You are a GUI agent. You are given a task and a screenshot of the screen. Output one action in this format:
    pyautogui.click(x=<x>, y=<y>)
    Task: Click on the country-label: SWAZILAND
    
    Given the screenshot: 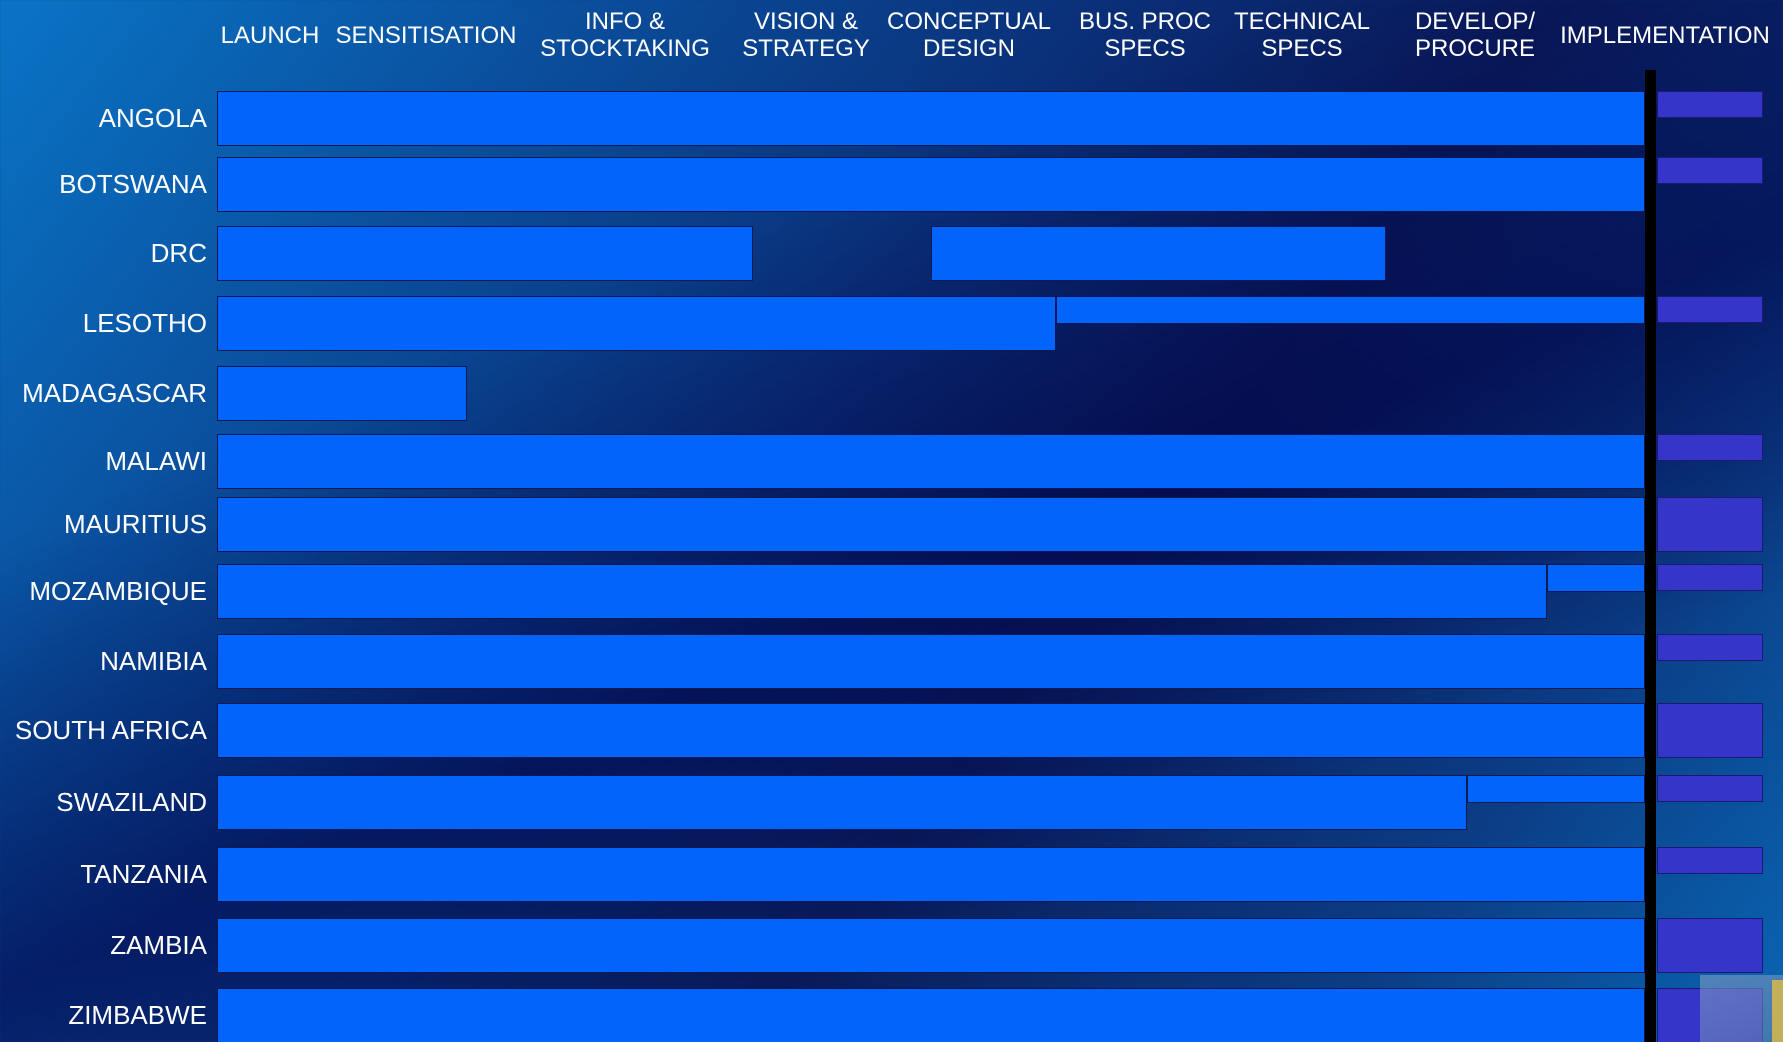 What is the action you would take?
    pyautogui.click(x=131, y=802)
    